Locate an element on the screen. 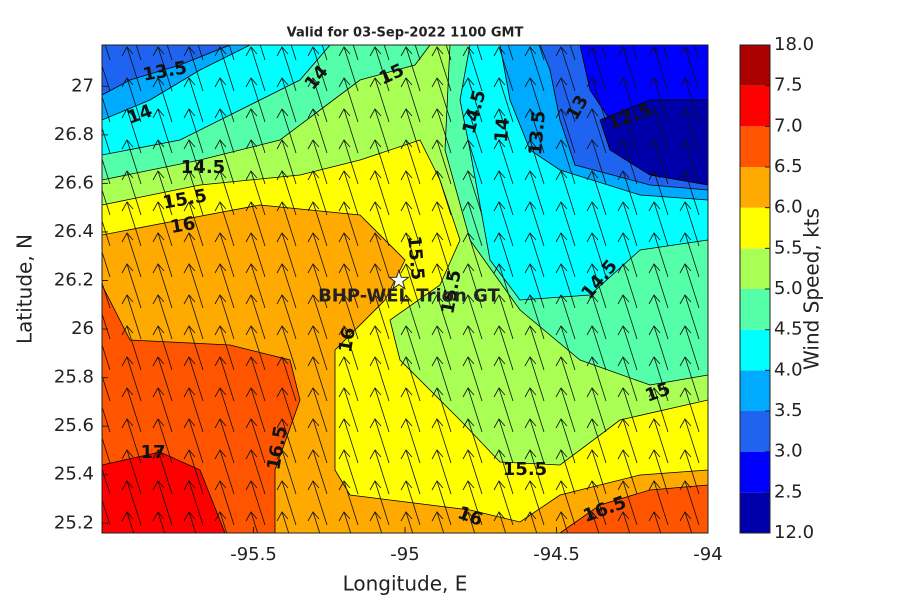  contour-label: 14 is located at coordinates (502, 130).